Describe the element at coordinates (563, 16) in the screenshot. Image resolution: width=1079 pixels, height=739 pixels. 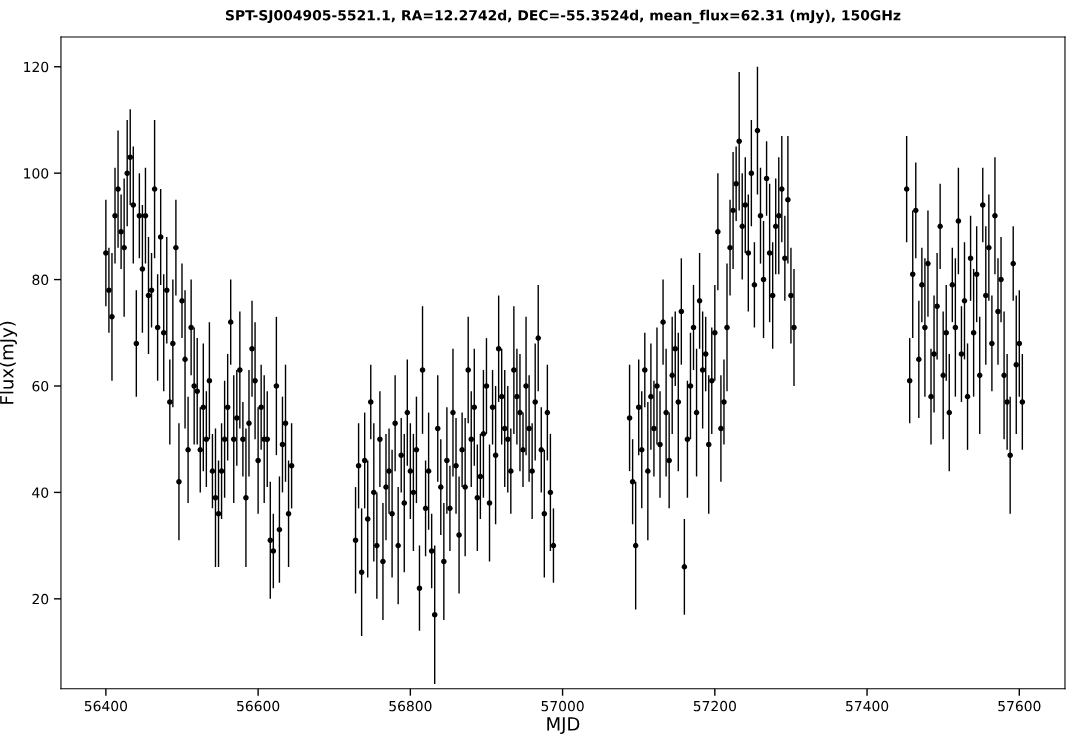
I see `chart-title: SPT-SJ004905-5521.1, RA=12.2742d, DEC=-55.3524d, mean_flux=62.31 (mJy), 150GHz` at that location.